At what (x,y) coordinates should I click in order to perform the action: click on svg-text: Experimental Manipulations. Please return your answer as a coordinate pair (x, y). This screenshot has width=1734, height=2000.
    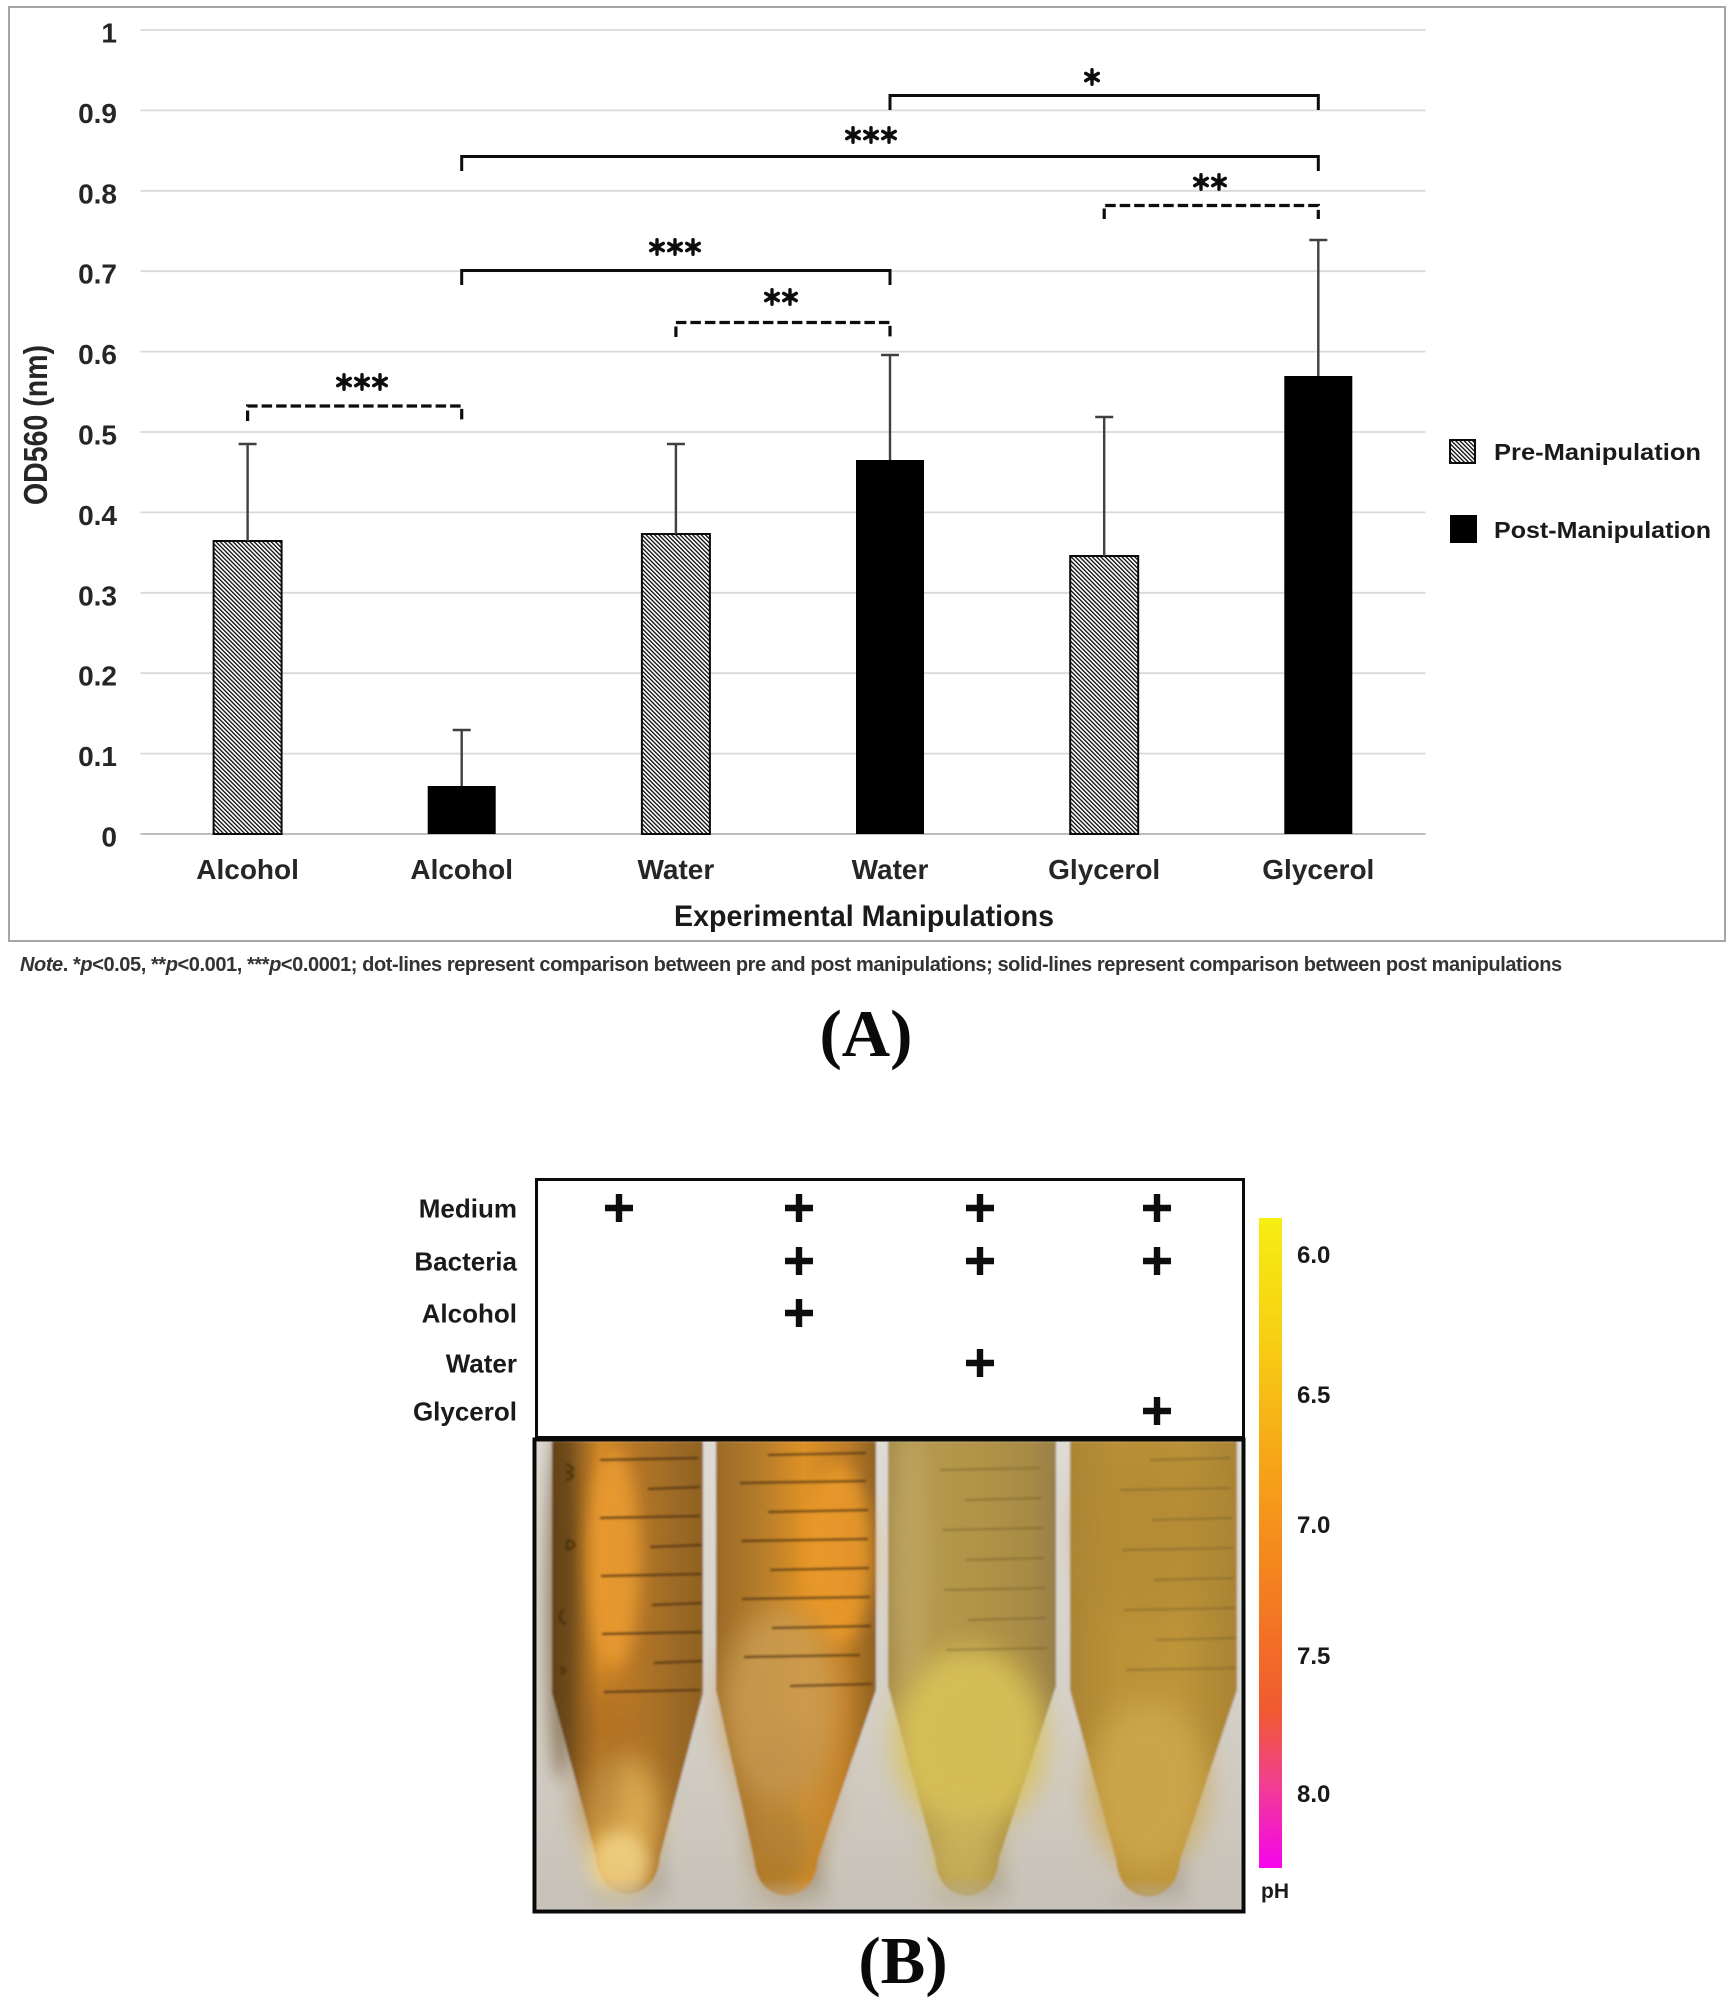
    Looking at the image, I should click on (864, 916).